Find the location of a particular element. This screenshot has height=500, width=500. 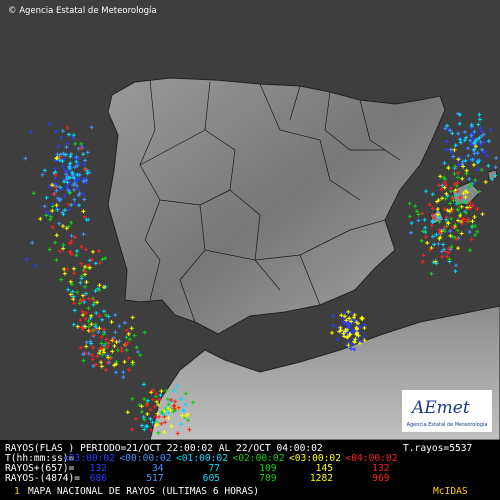

legend-negative: 686 is located at coordinates (99, 478).